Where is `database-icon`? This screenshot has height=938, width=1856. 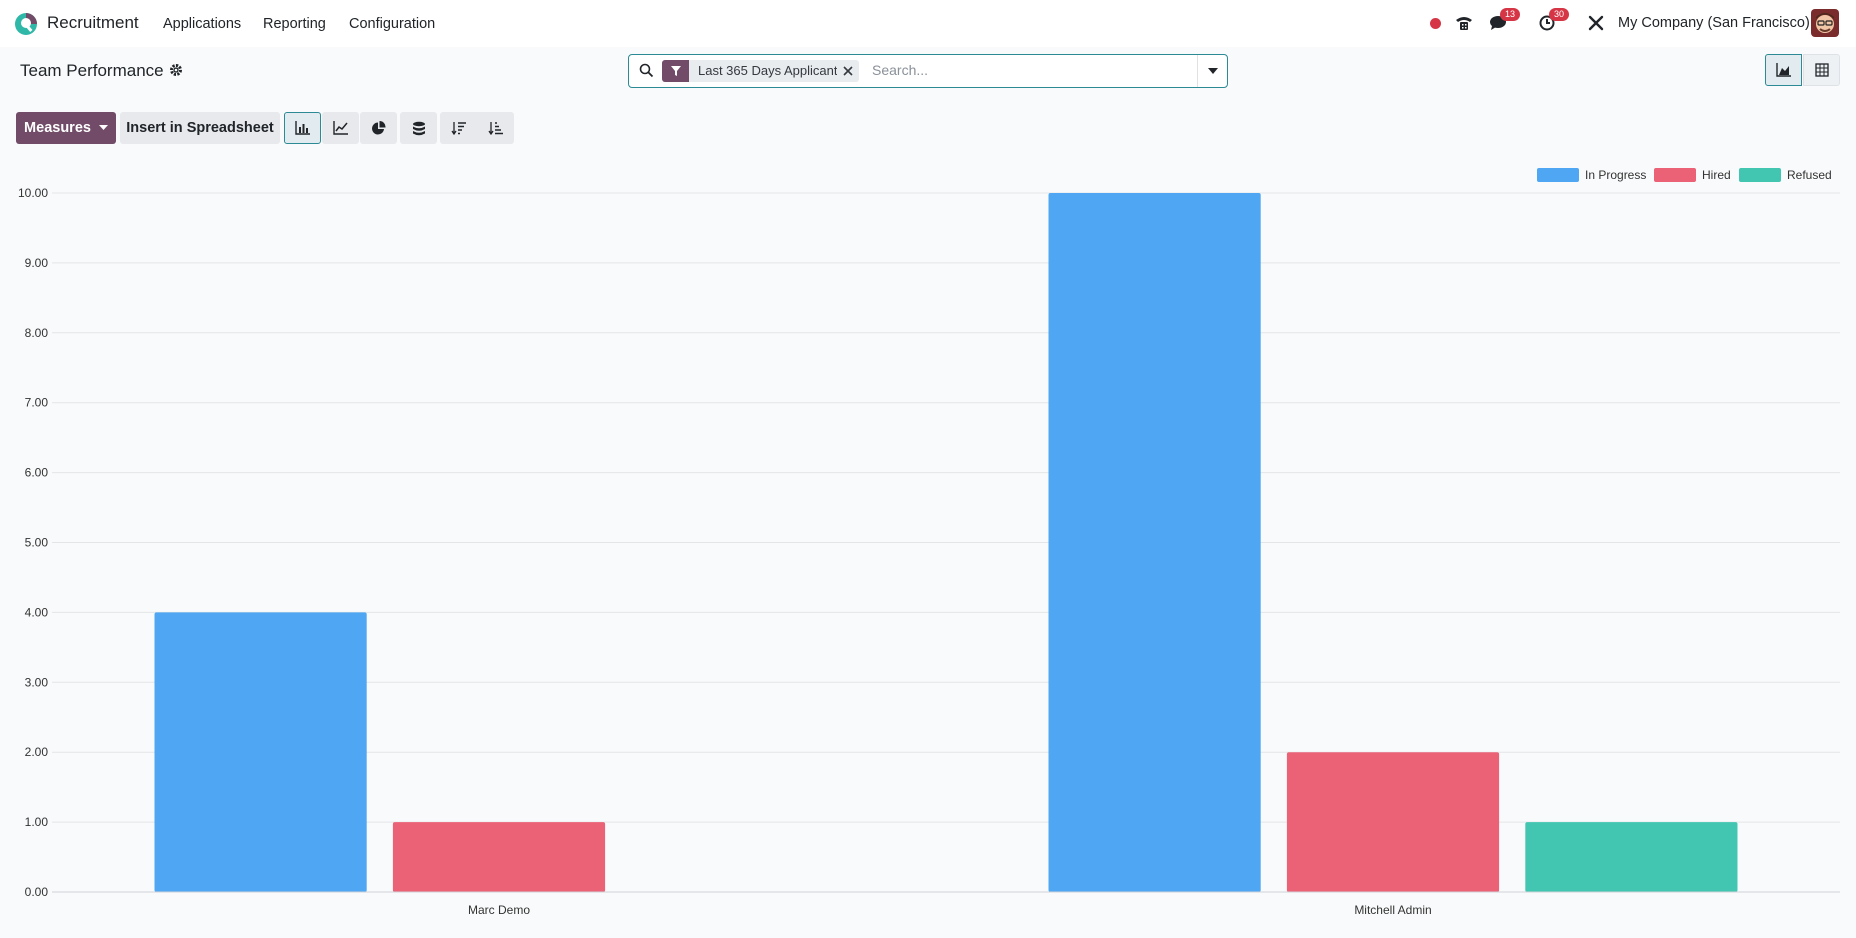
database-icon is located at coordinates (418, 128).